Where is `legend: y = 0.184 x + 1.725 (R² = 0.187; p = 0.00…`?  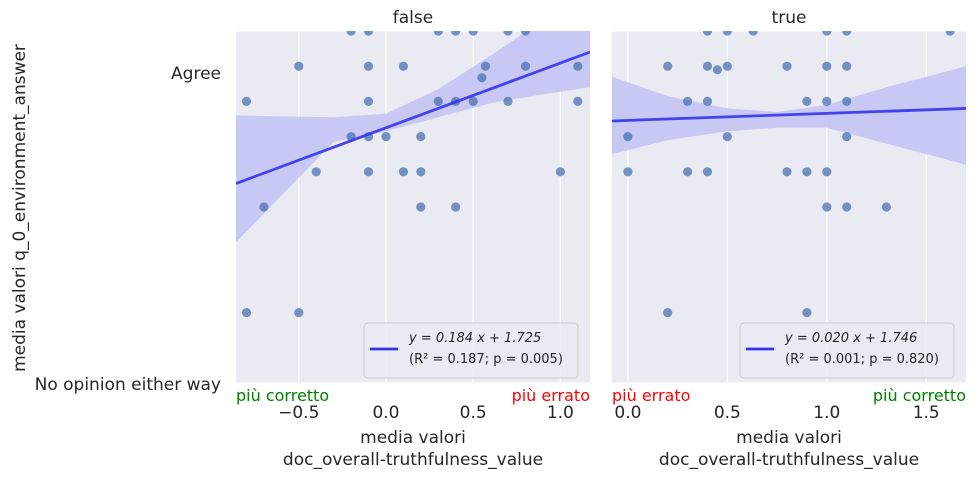 legend: y = 0.184 x + 1.725 (R² = 0.187; p = 0.00… is located at coordinates (471, 350).